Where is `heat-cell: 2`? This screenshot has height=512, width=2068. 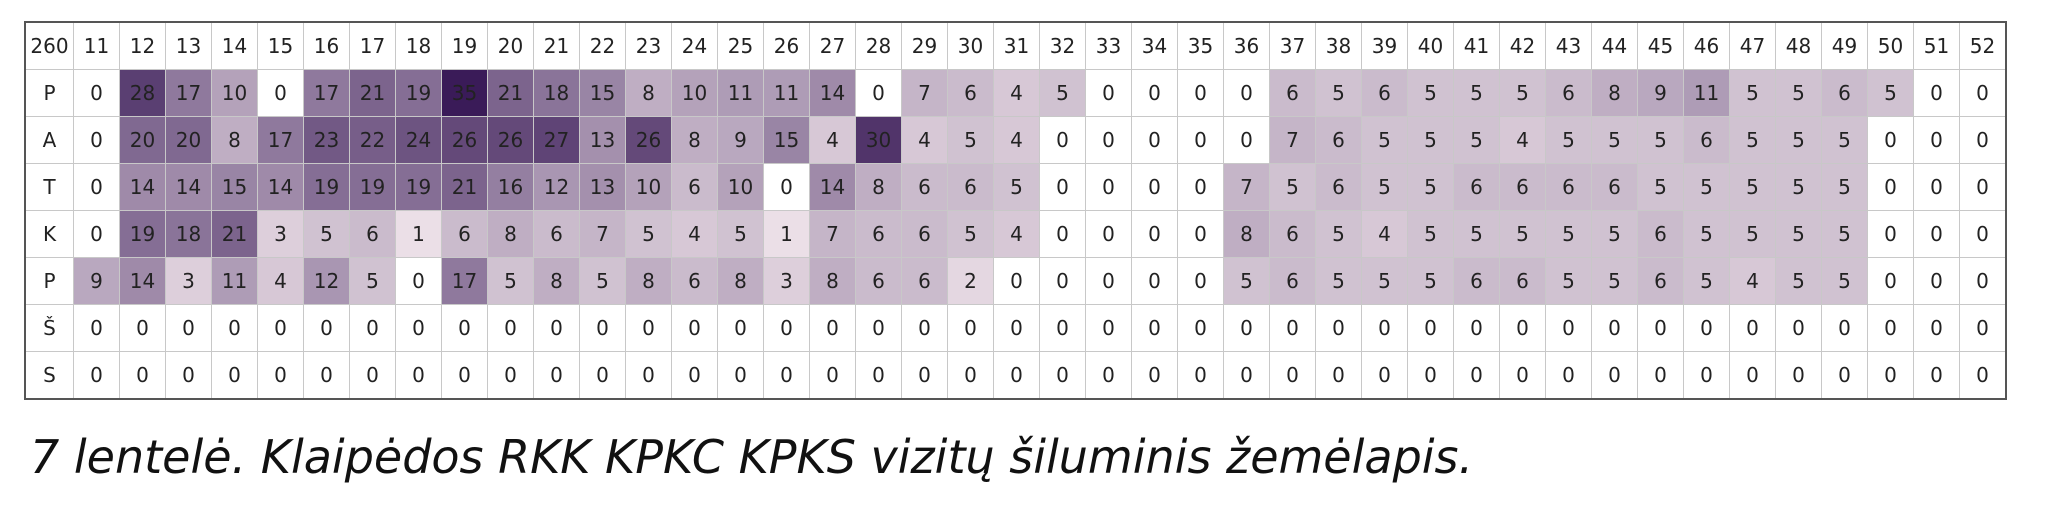
heat-cell: 2 is located at coordinates (970, 281).